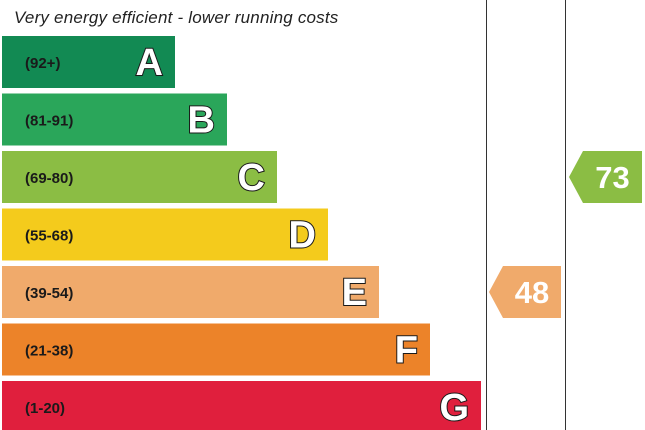 Image resolution: width=645 pixels, height=430 pixels. What do you see at coordinates (532, 292) in the screenshot?
I see `rating-current-value: 48` at bounding box center [532, 292].